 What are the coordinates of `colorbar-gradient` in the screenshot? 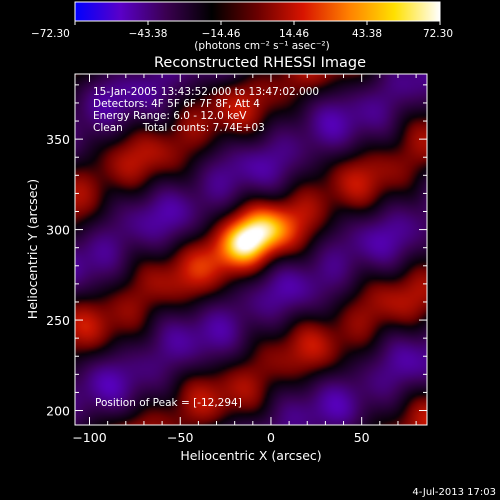 It's located at (257, 11).